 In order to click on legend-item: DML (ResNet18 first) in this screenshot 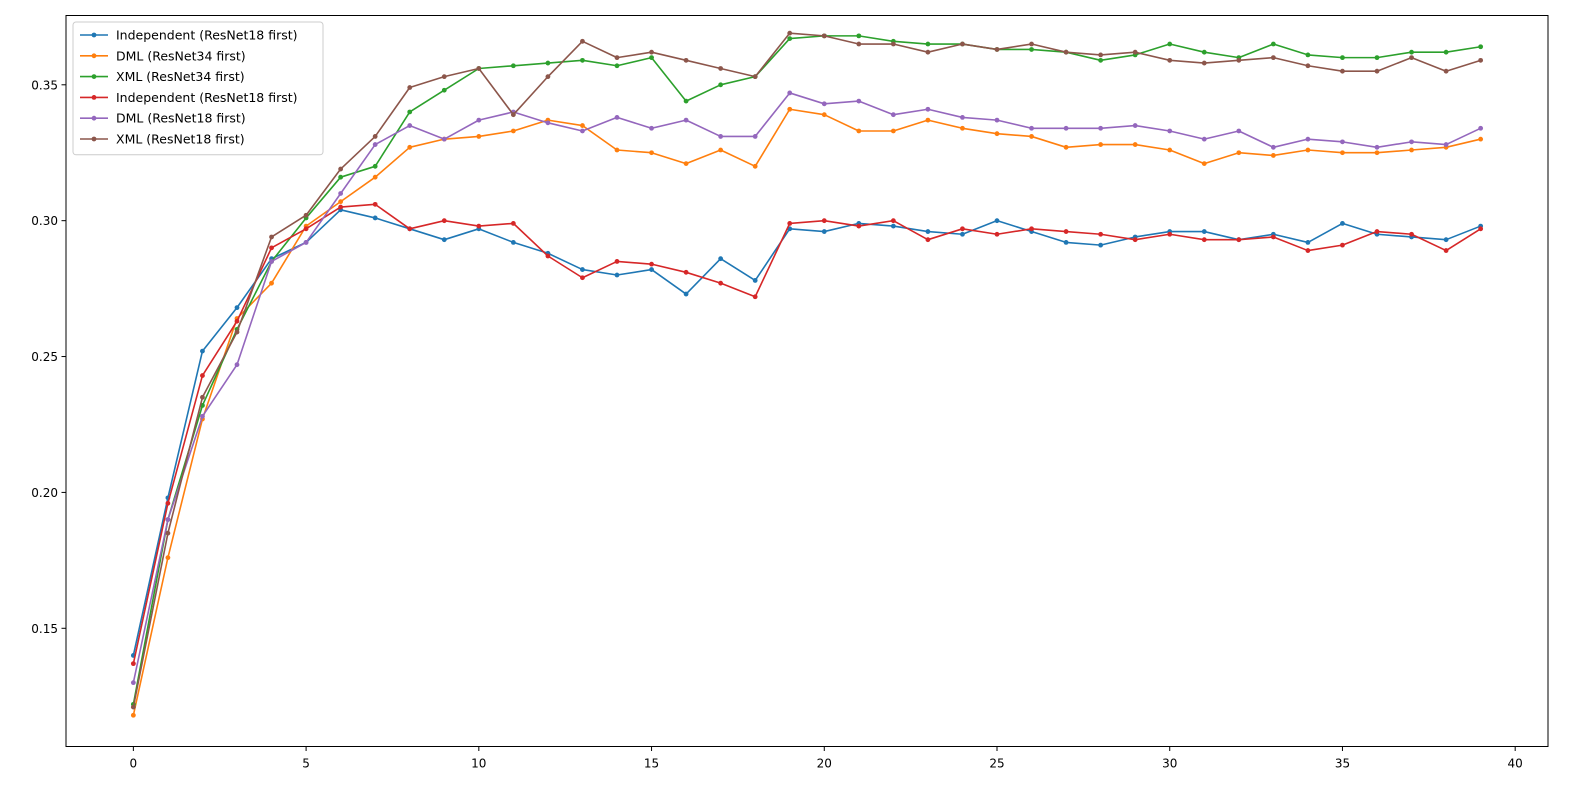, I will do `click(163, 118)`.